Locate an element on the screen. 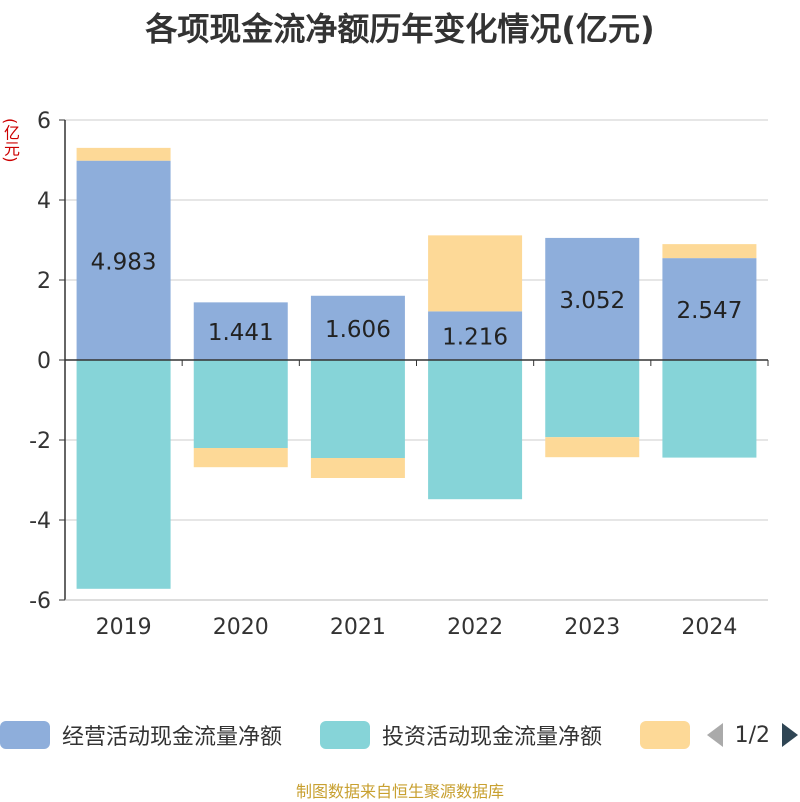 The width and height of the screenshot is (800, 802). x-tick-label: 2019 is located at coordinates (124, 627).